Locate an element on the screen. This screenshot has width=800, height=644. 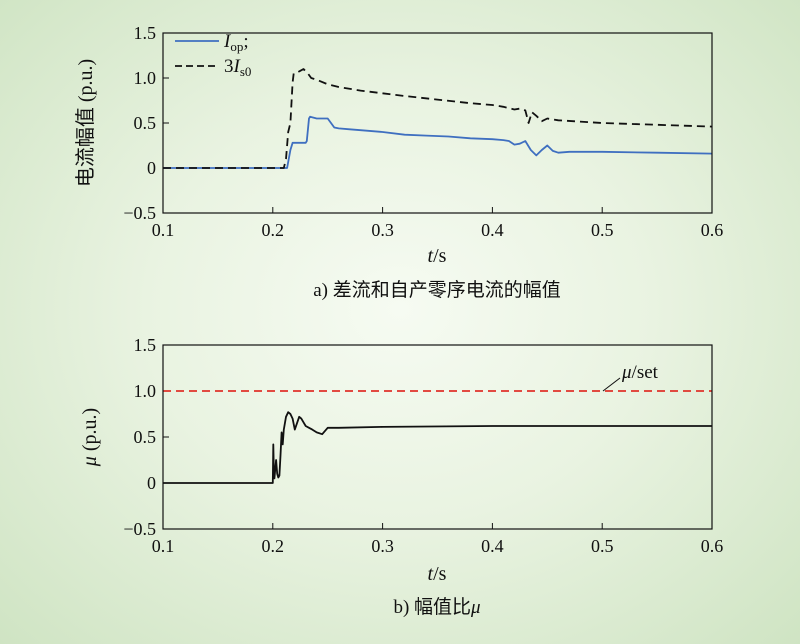
chart-b-x-tick-label: 0.3 is located at coordinates (382, 546).